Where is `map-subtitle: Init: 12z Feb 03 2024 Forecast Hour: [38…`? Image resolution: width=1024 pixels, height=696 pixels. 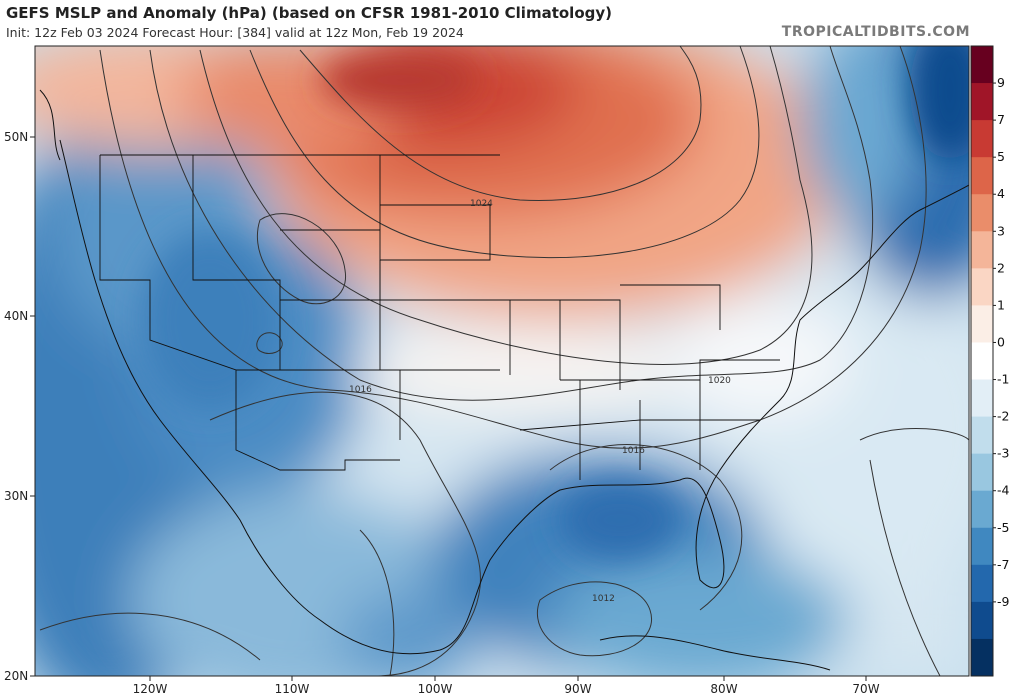
map-subtitle: Init: 12z Feb 03 2024 Forecast Hour: [38… is located at coordinates (235, 32).